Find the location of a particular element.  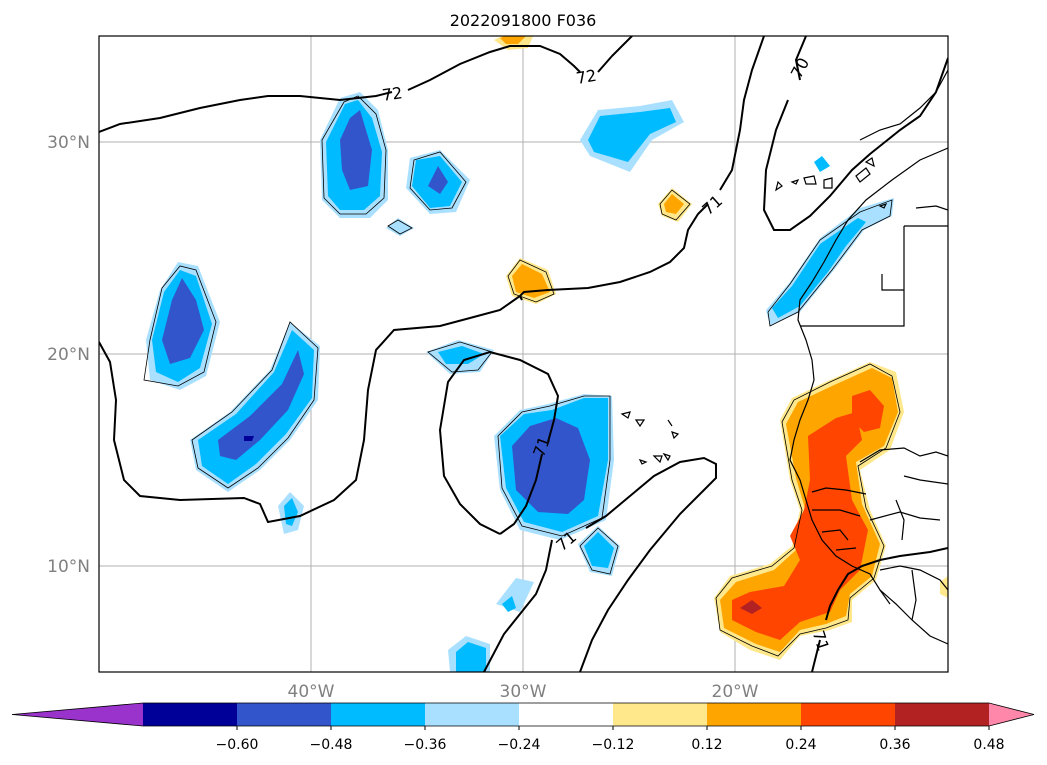

blob-neg-e-dark is located at coordinates (249, 438).